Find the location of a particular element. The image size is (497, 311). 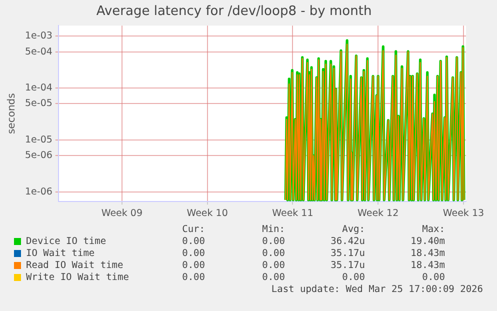

text: Avg: is located at coordinates (353, 230).